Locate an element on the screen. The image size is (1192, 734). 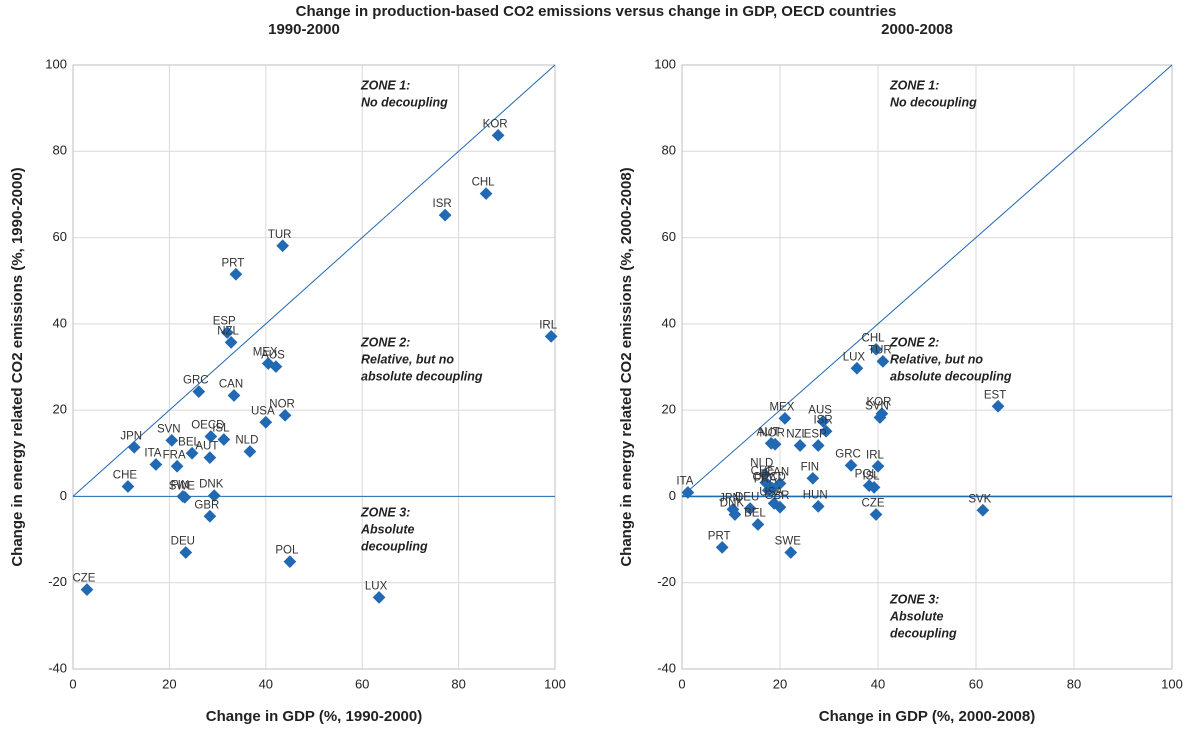
point-label: AUT is located at coordinates (206, 447).